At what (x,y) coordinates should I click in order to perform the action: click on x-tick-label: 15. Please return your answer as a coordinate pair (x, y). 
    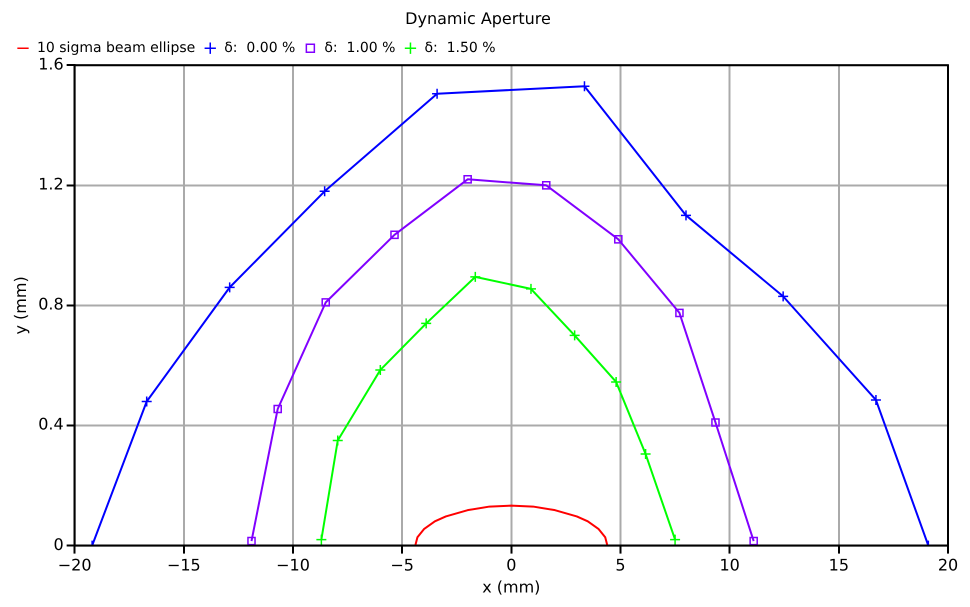
    Looking at the image, I should click on (839, 564).